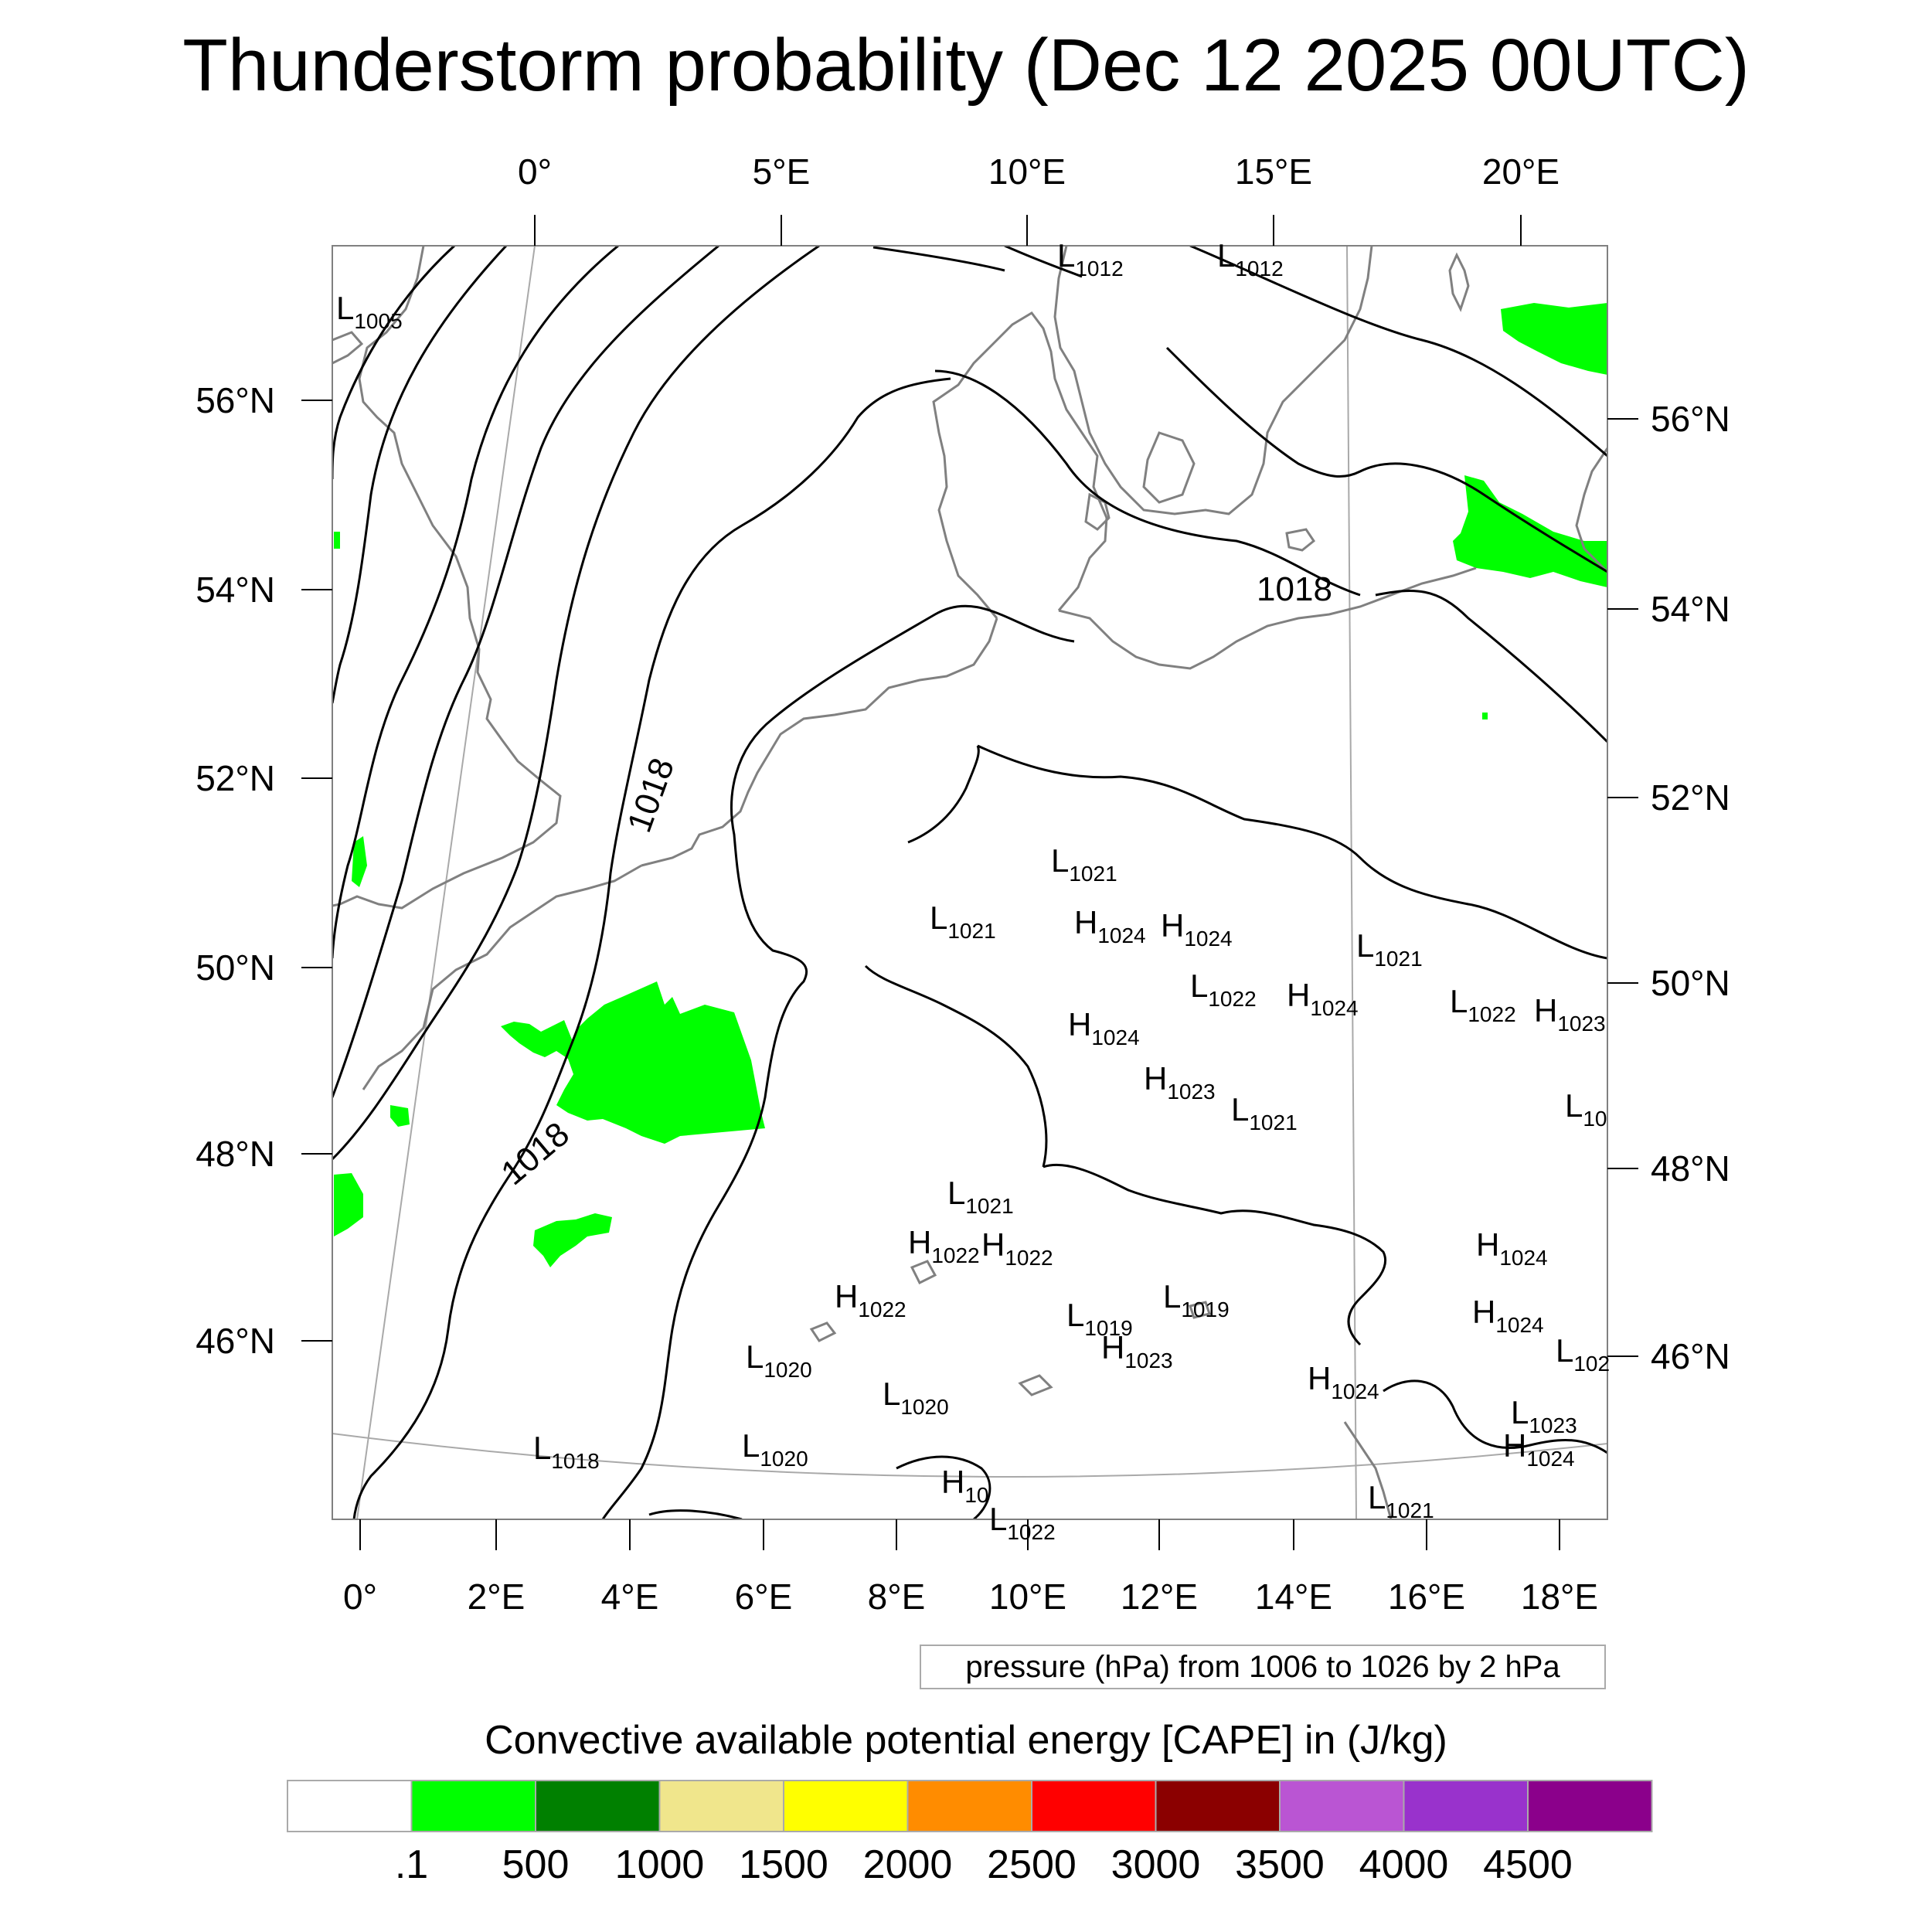 This screenshot has height=1932, width=1932. Describe the element at coordinates (1293, 1597) in the screenshot. I see `bottom-lon-label: 14°E` at that location.